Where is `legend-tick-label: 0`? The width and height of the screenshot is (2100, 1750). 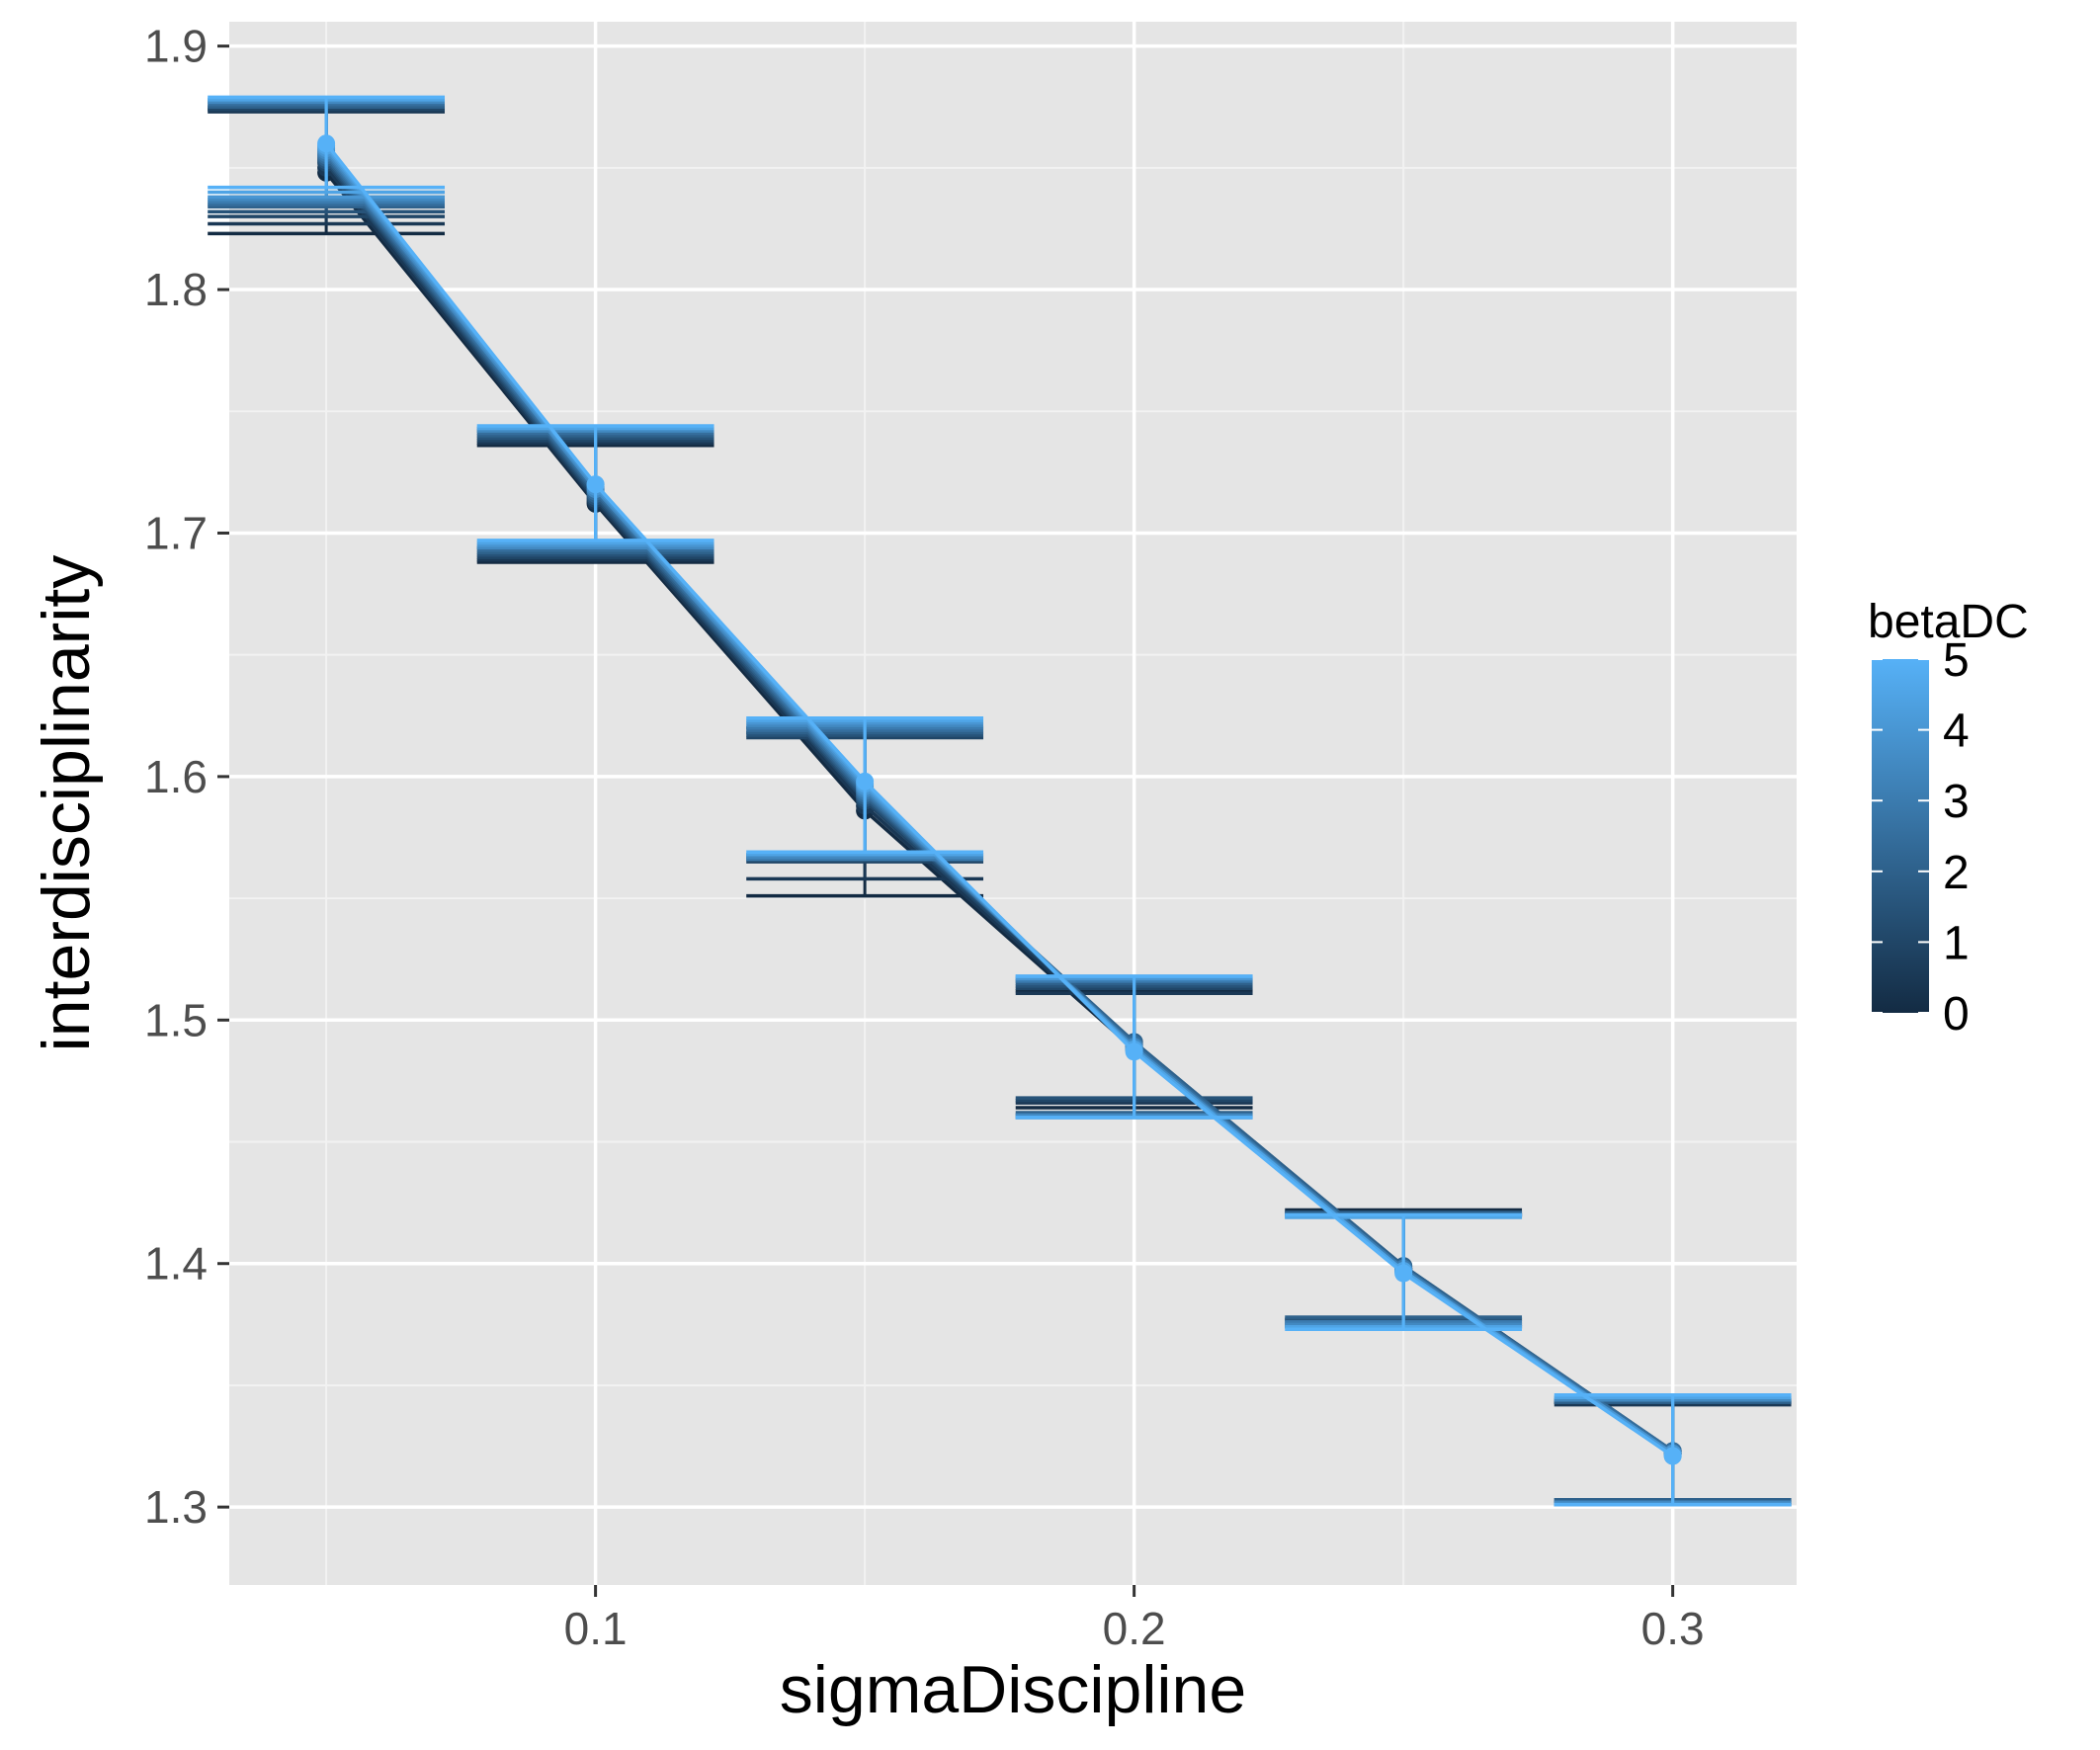 legend-tick-label: 0 is located at coordinates (1956, 1014).